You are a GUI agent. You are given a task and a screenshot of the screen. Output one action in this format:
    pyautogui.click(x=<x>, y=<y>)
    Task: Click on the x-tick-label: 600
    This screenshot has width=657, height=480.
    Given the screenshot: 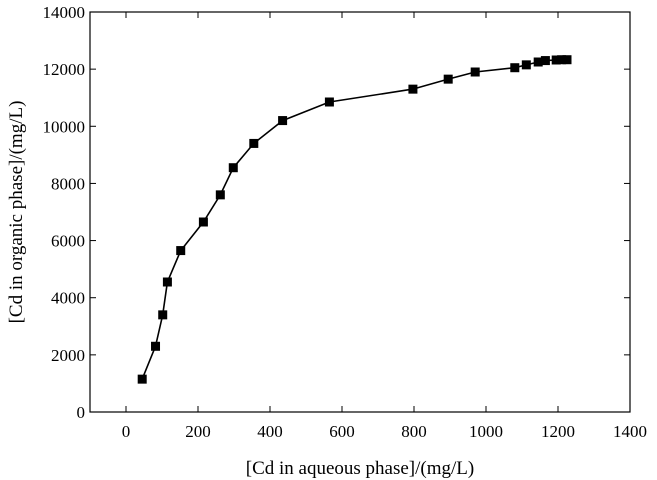 What is the action you would take?
    pyautogui.click(x=342, y=431)
    